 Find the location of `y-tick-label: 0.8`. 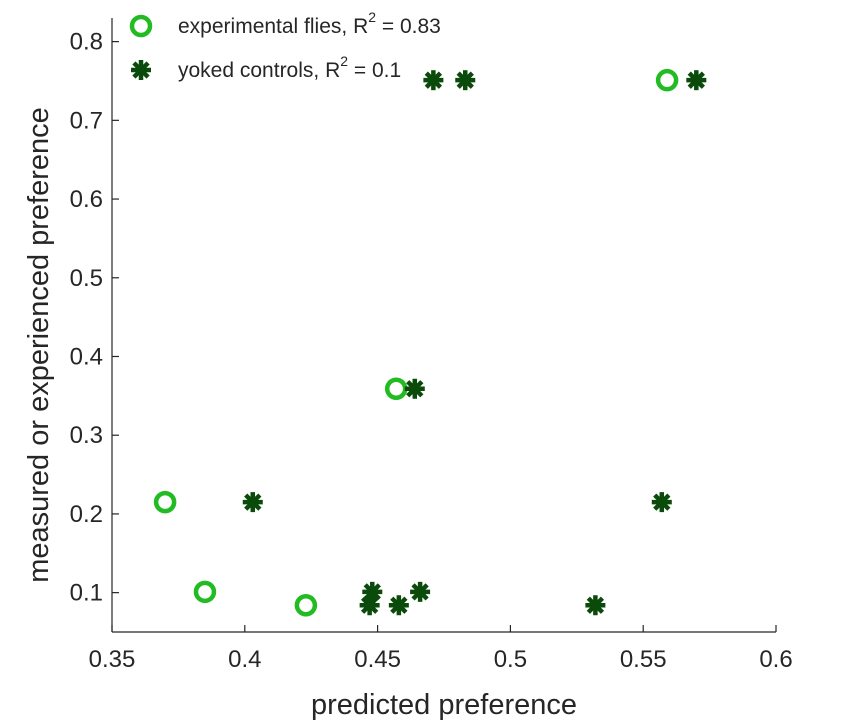

y-tick-label: 0.8 is located at coordinates (86, 42).